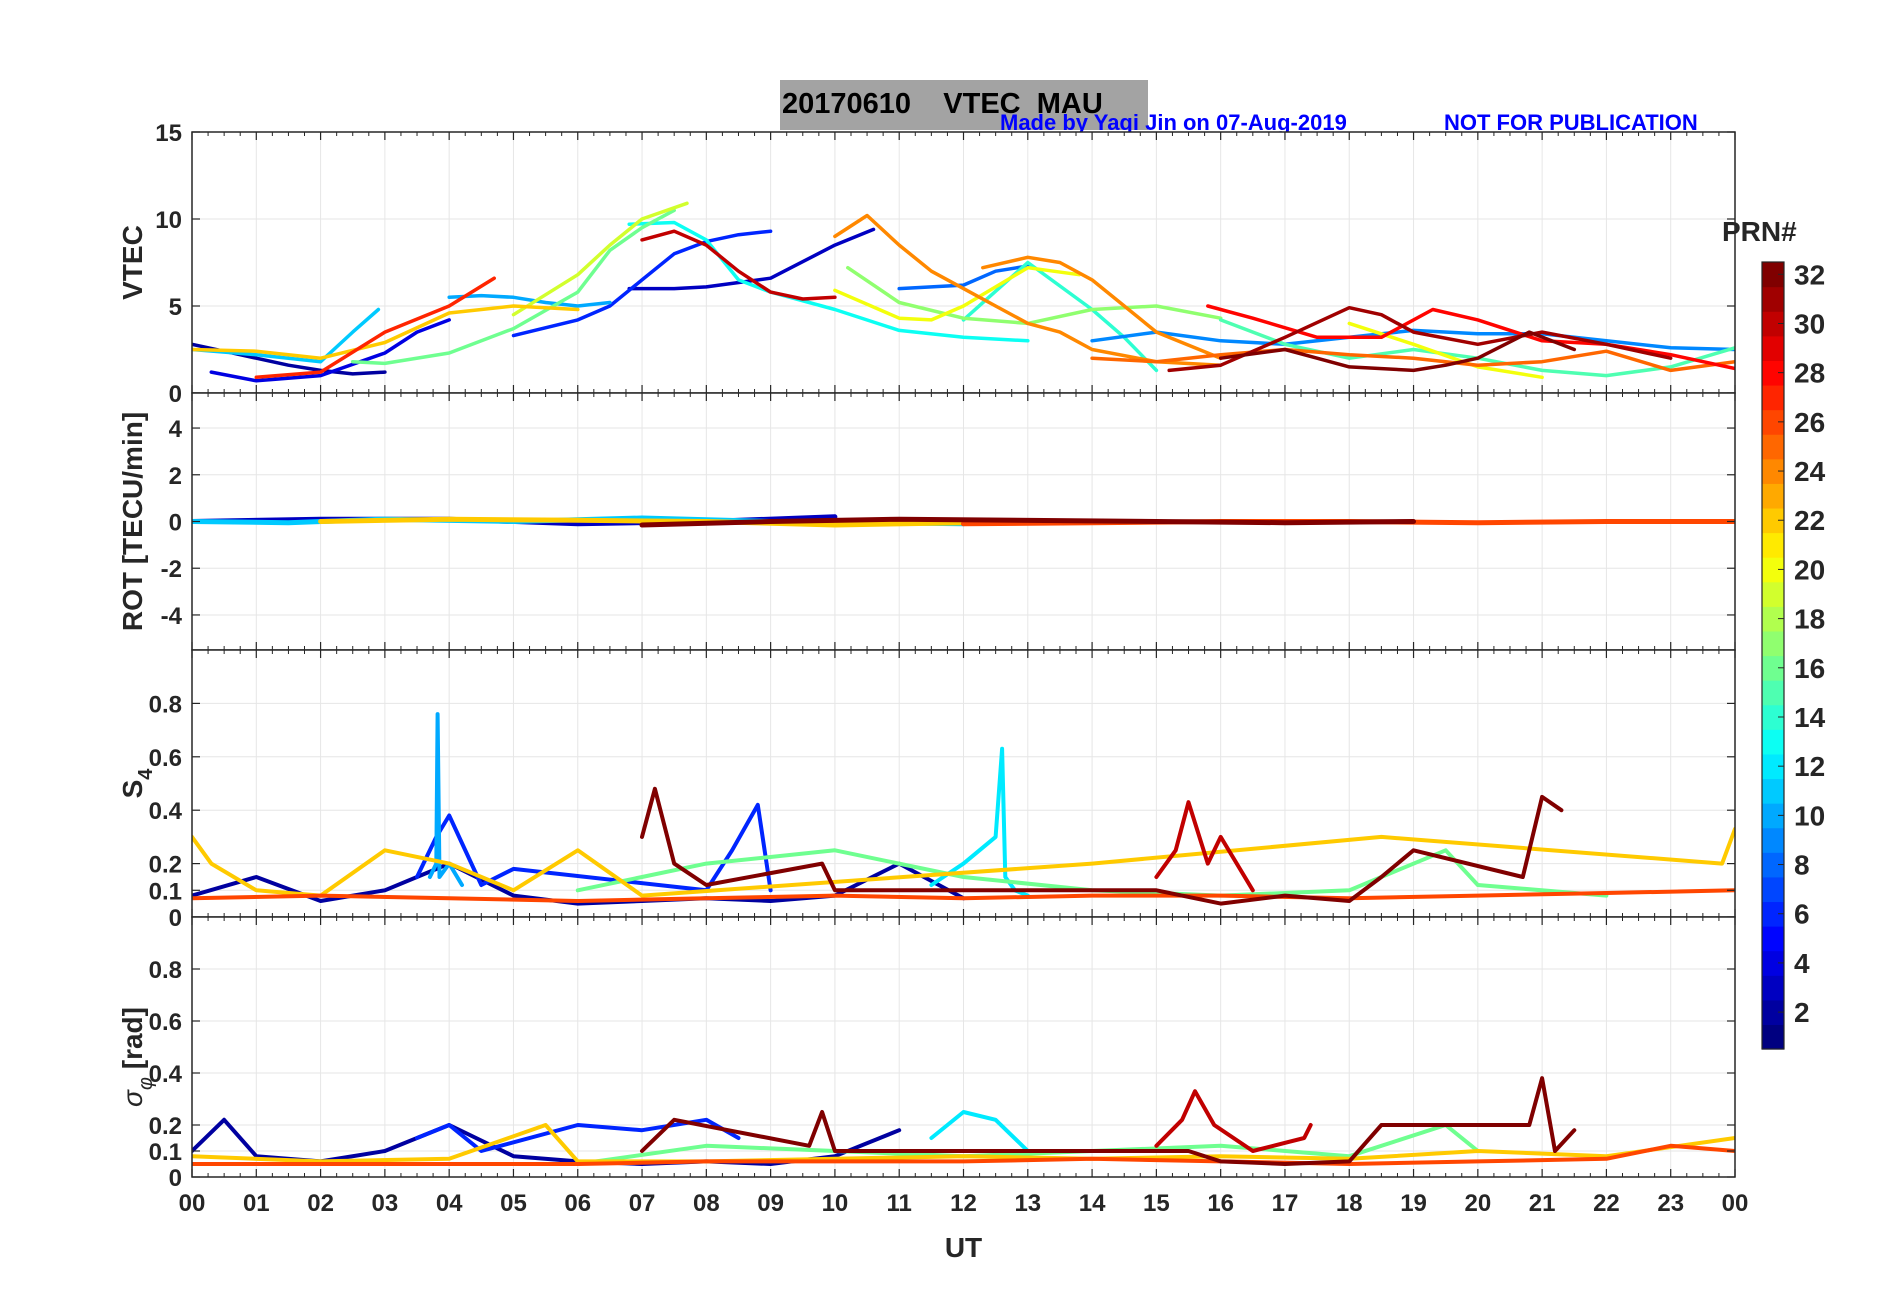  I want to click on colorbar-title: PRN#, so click(1759, 231).